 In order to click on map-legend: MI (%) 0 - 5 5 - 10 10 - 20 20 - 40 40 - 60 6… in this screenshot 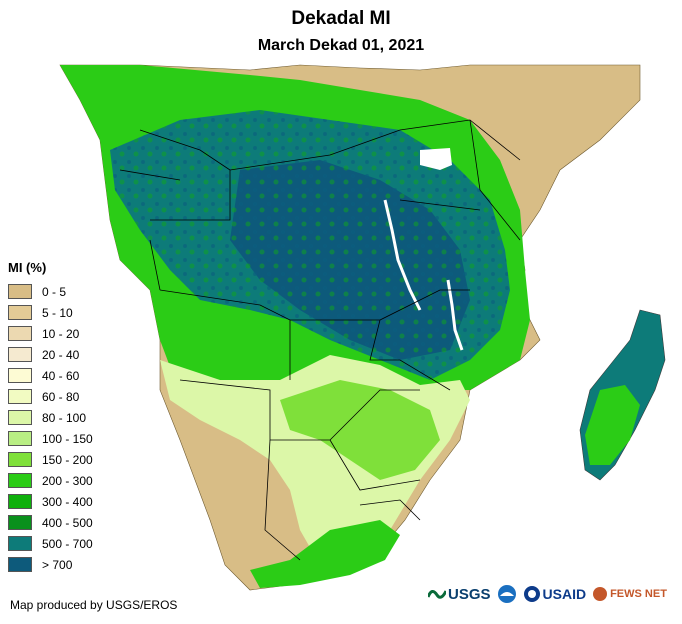, I will do `click(50, 417)`.